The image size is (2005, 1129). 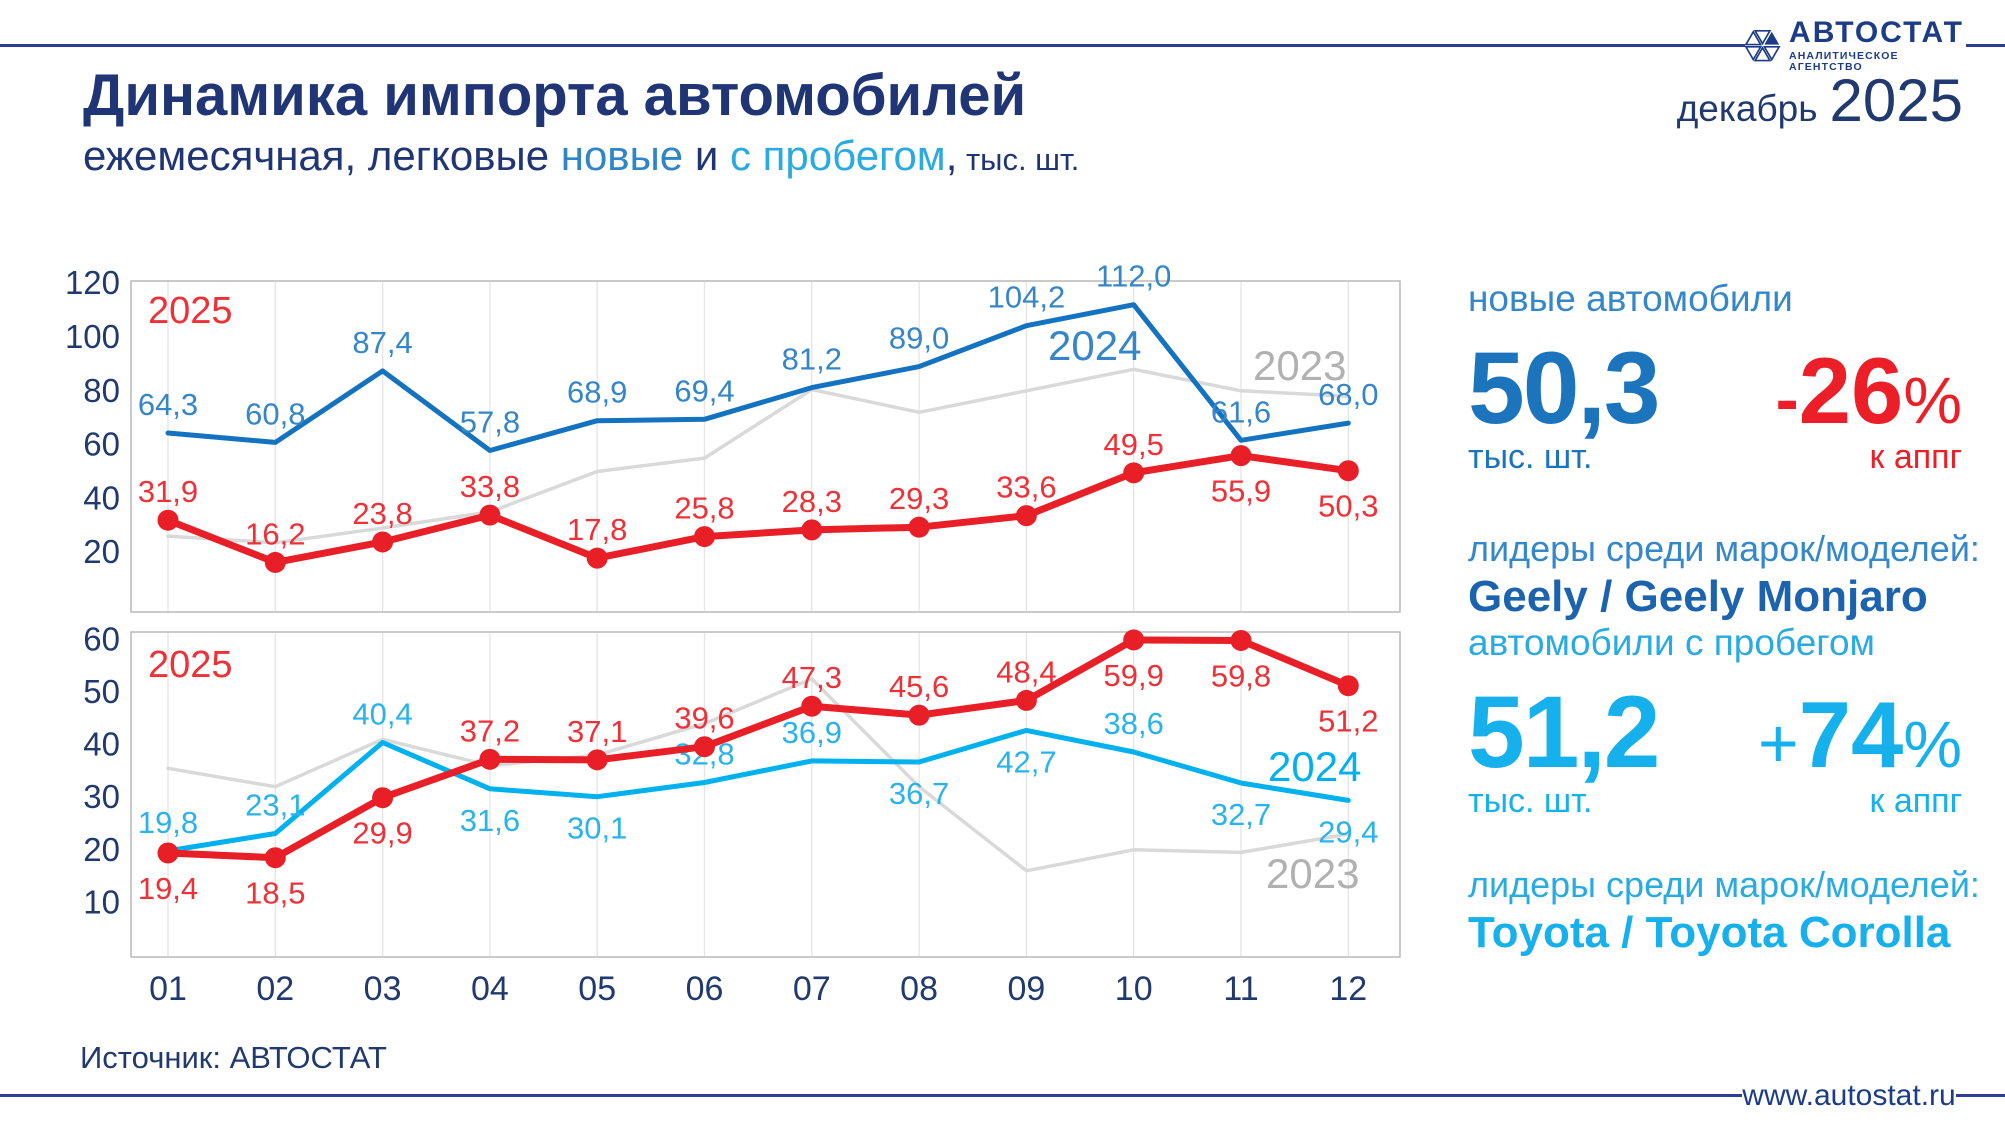 What do you see at coordinates (1876, 32) in the screenshot?
I see `logo-name: АВТОСТАТ` at bounding box center [1876, 32].